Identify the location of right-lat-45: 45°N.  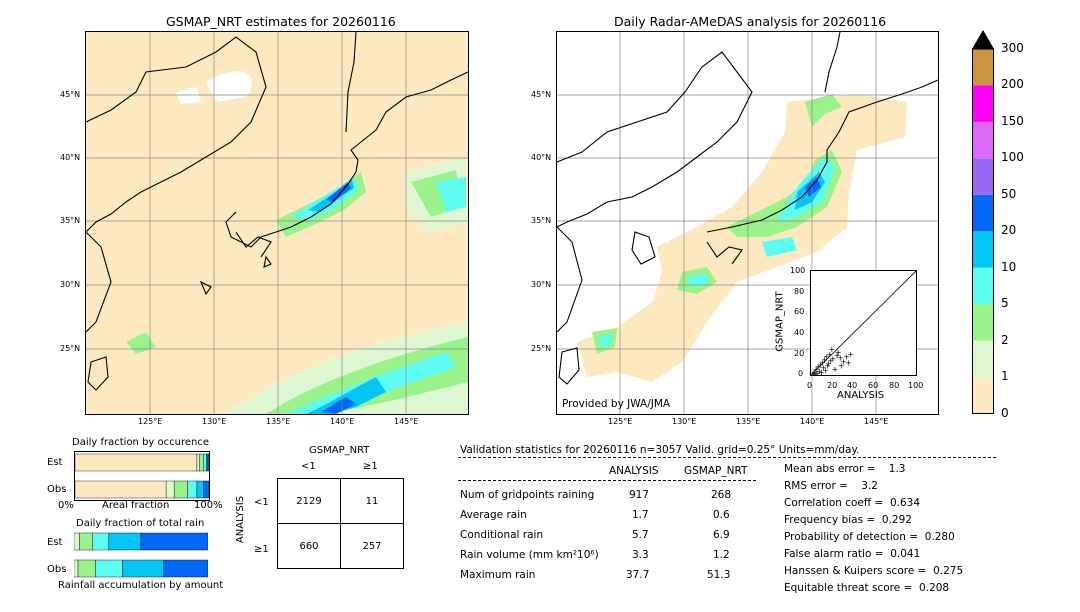
(541, 94).